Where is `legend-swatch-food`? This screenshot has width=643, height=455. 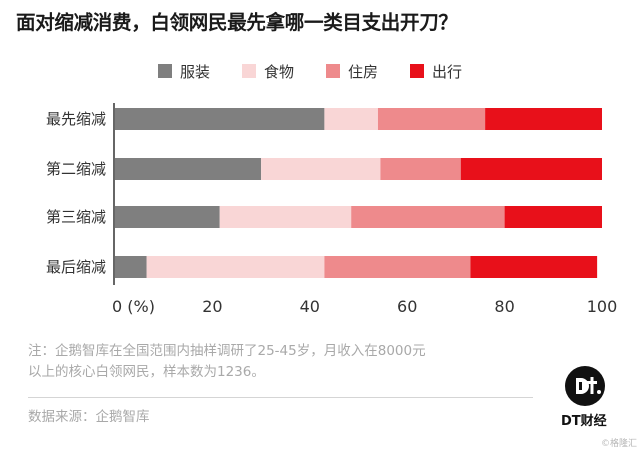
legend-swatch-food is located at coordinates (249, 71).